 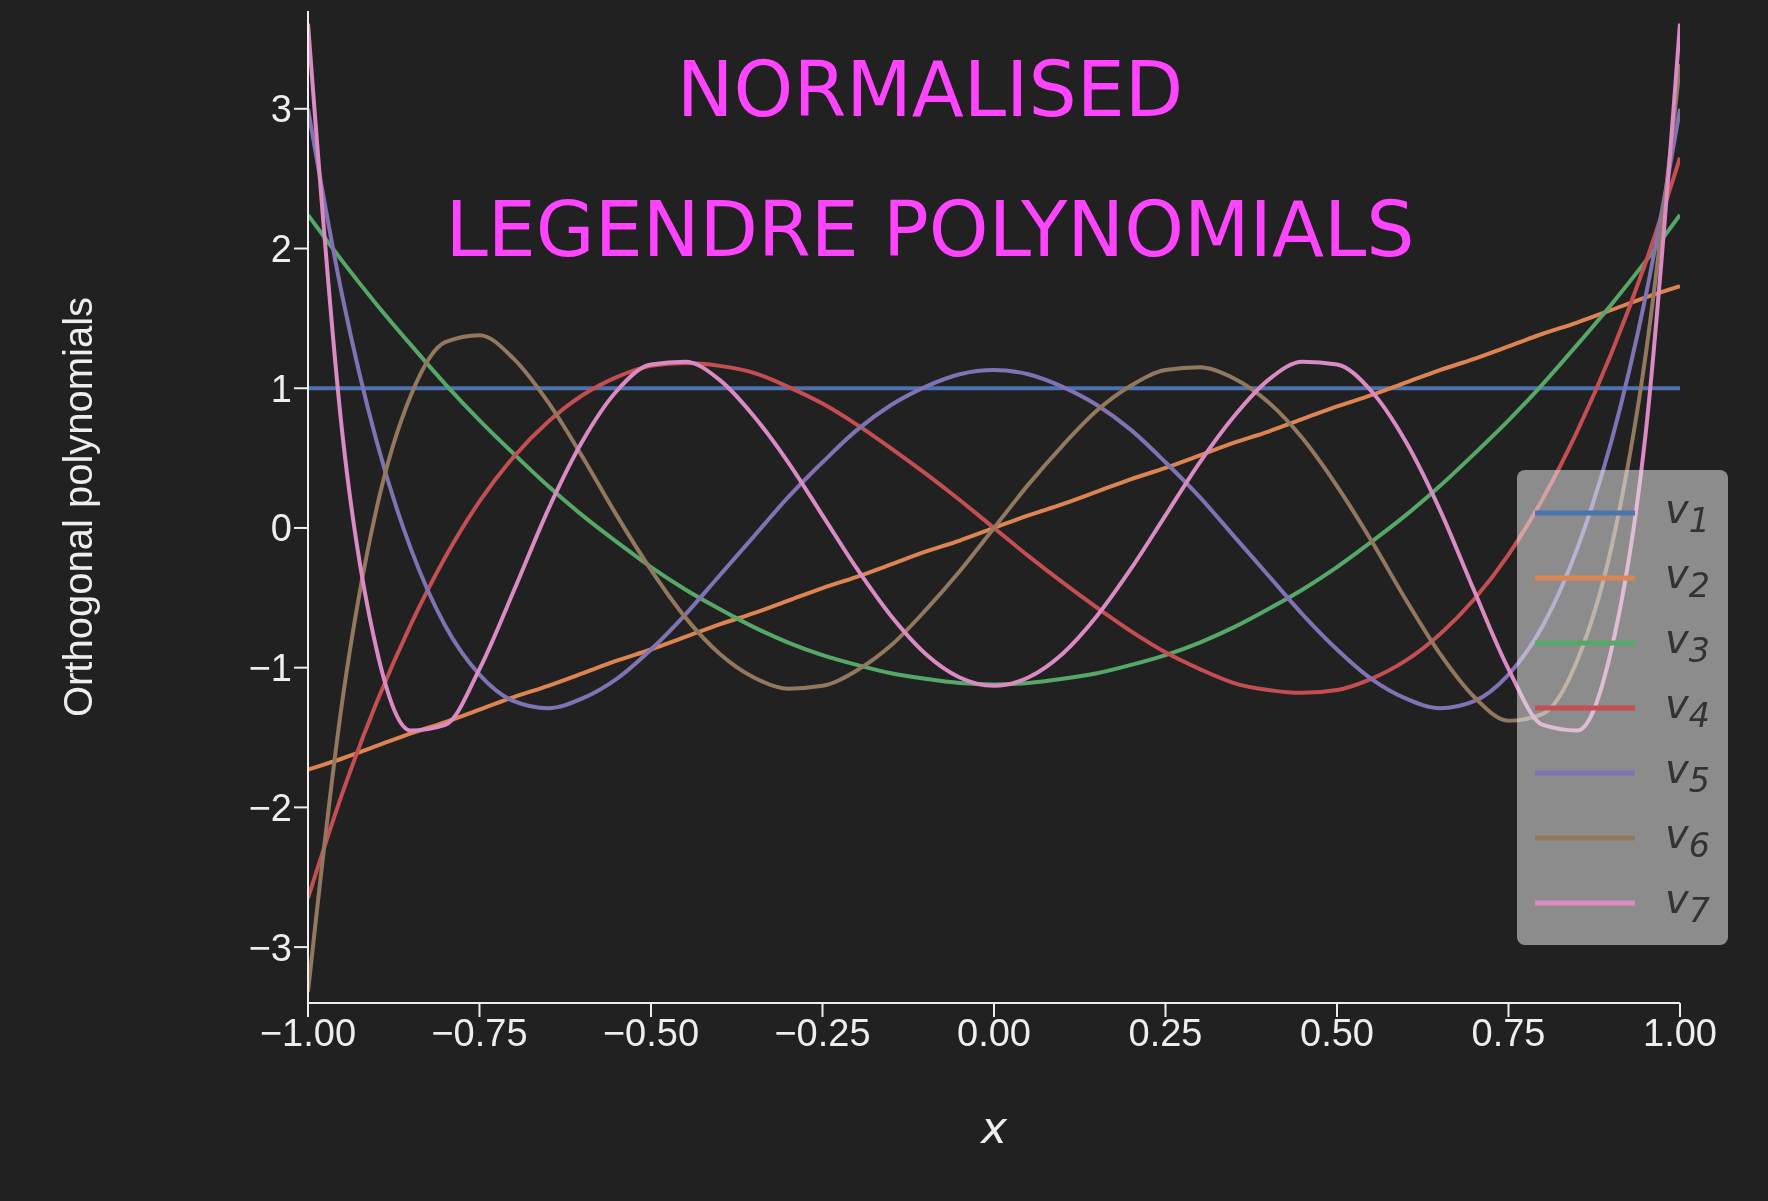 I want to click on y-tick-label: 3, so click(x=281, y=109).